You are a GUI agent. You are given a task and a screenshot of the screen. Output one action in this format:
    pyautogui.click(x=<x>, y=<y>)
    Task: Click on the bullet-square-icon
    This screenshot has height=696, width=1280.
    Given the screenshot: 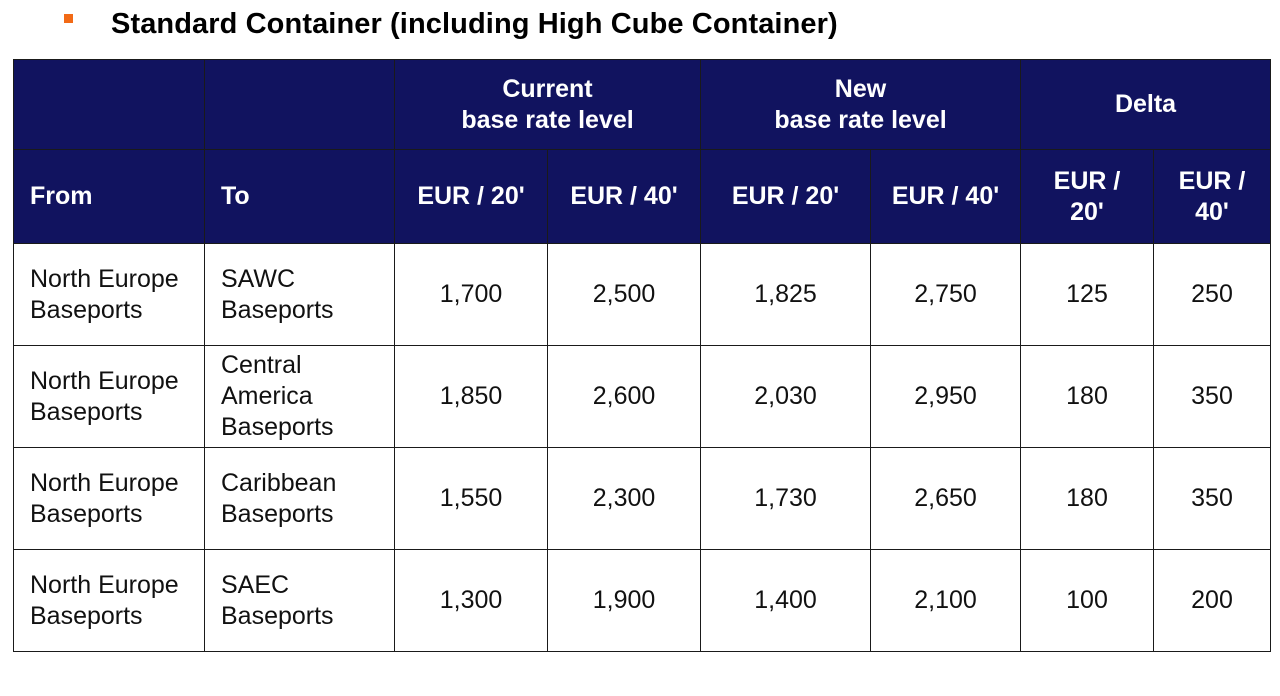 What is the action you would take?
    pyautogui.click(x=68, y=18)
    